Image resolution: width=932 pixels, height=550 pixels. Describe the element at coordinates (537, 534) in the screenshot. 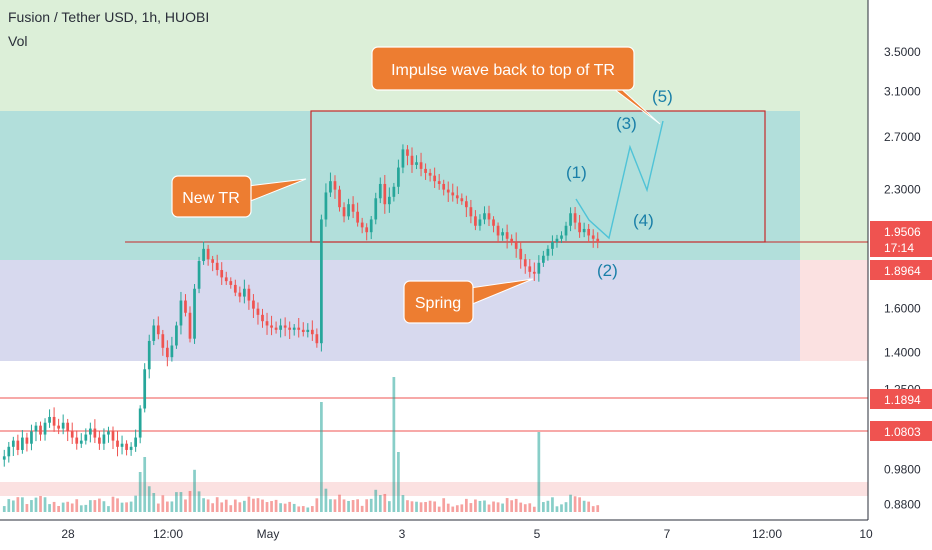

I see `time-tick-label: 5` at that location.